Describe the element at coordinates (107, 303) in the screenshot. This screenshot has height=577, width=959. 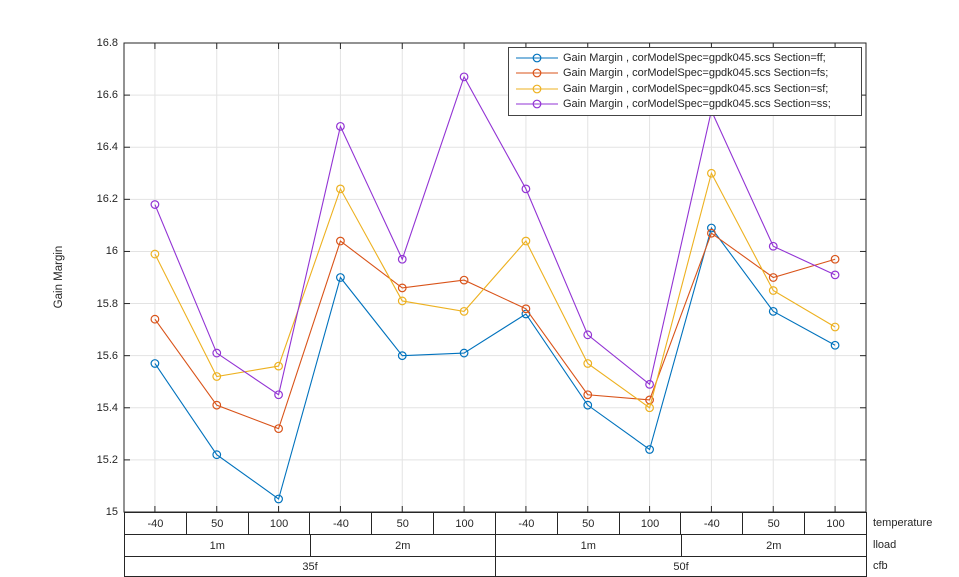
I see `y-tick-label: 15.8` at that location.